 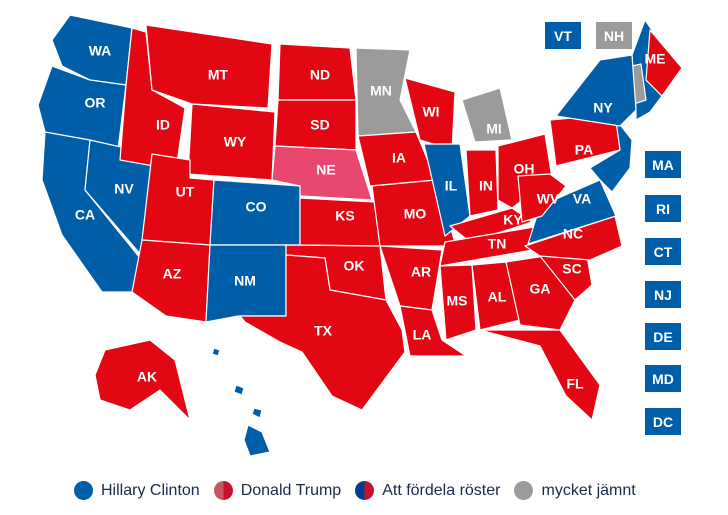 I want to click on state-label-pa: PA, so click(x=584, y=150).